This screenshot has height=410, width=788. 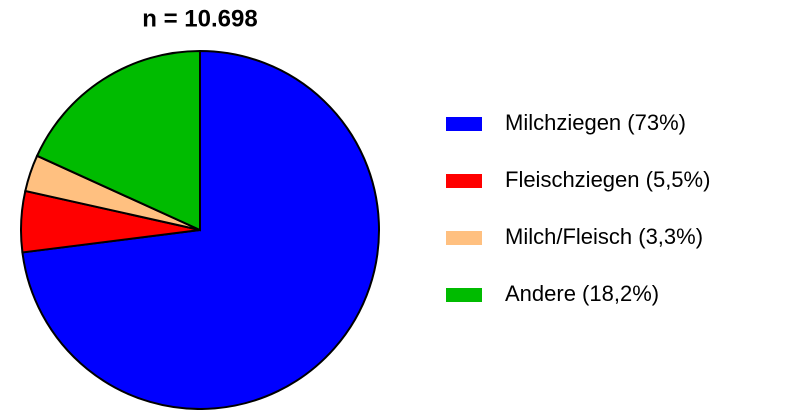 I want to click on legend-label: Fleischziegen (5,5%), so click(x=607, y=179).